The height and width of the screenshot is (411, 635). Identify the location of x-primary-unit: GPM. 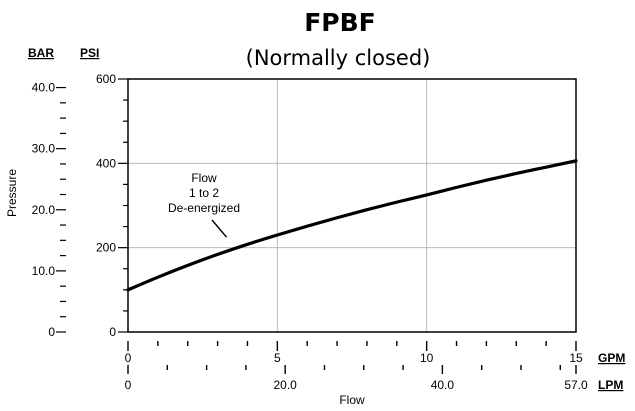
(611, 358).